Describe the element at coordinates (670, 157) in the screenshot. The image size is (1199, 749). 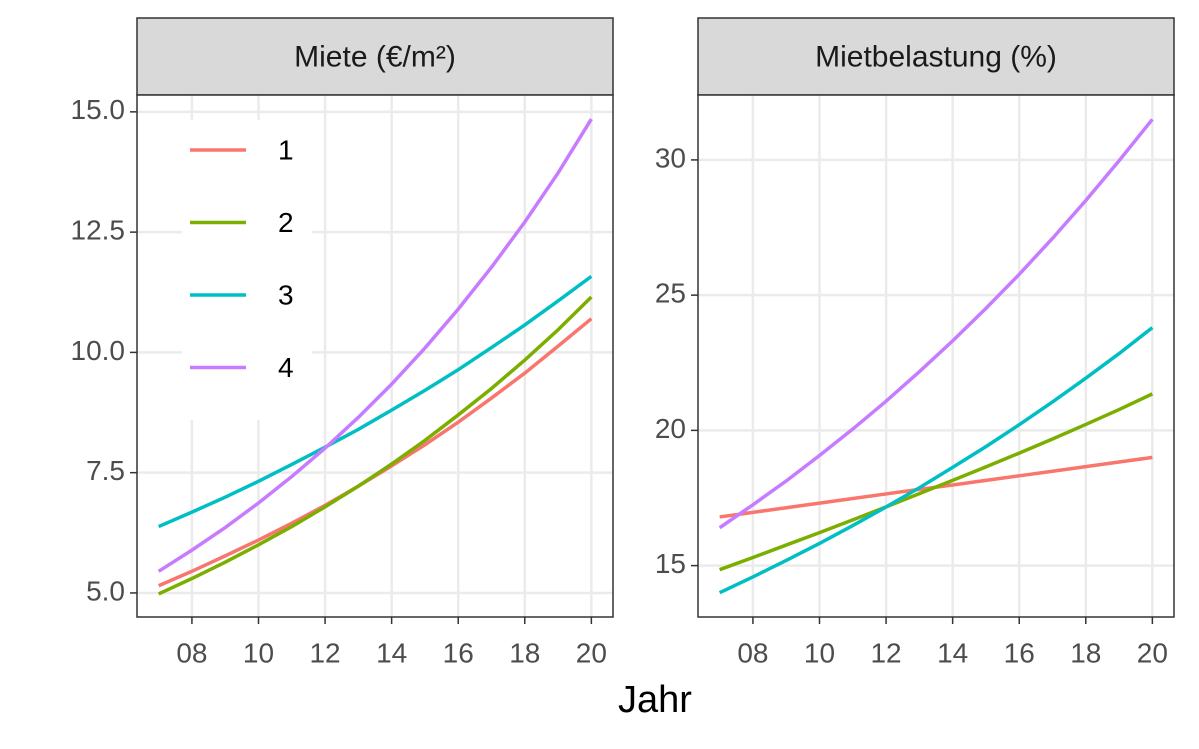
I see `y-tick-label: 30` at that location.